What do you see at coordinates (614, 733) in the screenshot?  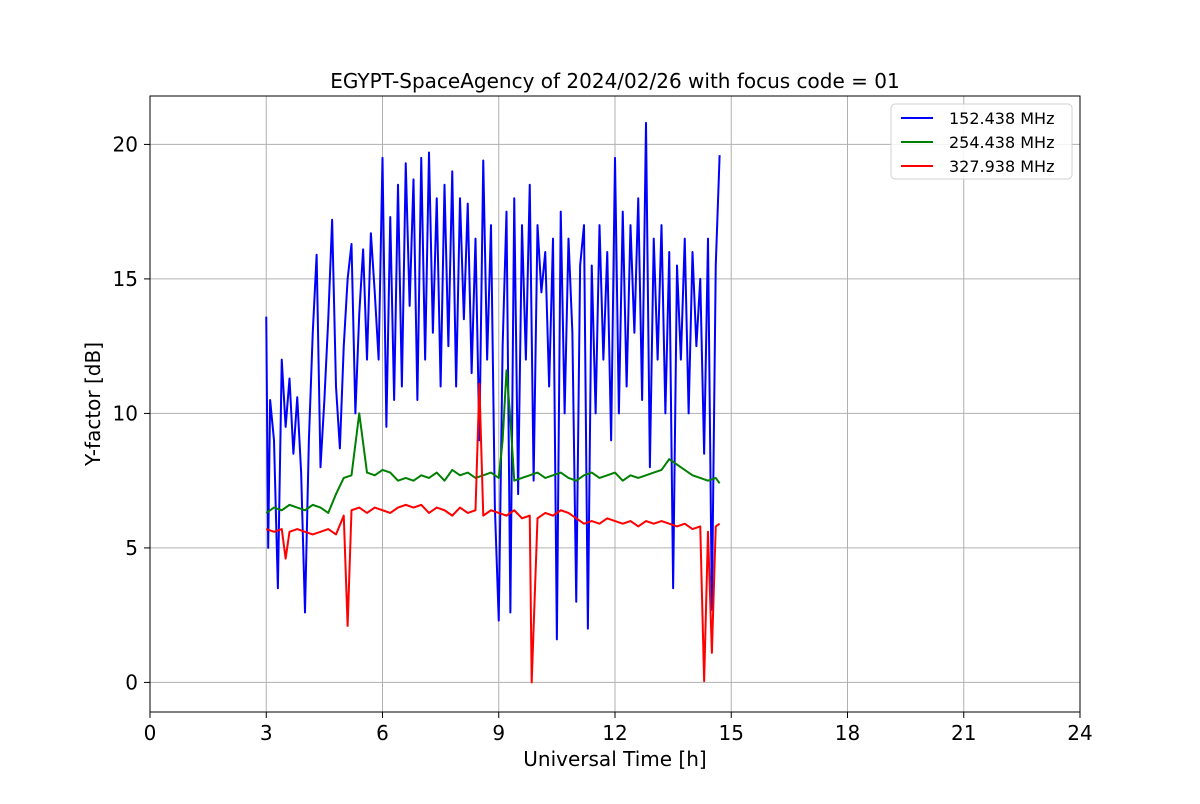 I see `x-tick-label: 12` at bounding box center [614, 733].